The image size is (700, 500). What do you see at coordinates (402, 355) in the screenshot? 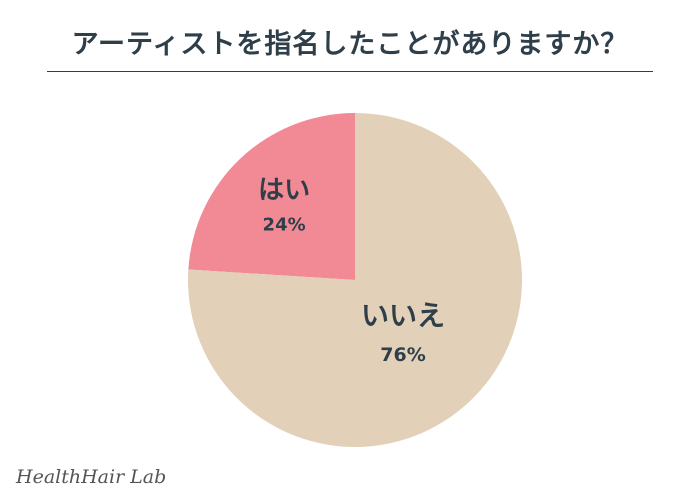
I see `slice-value-2: 76%` at bounding box center [402, 355].